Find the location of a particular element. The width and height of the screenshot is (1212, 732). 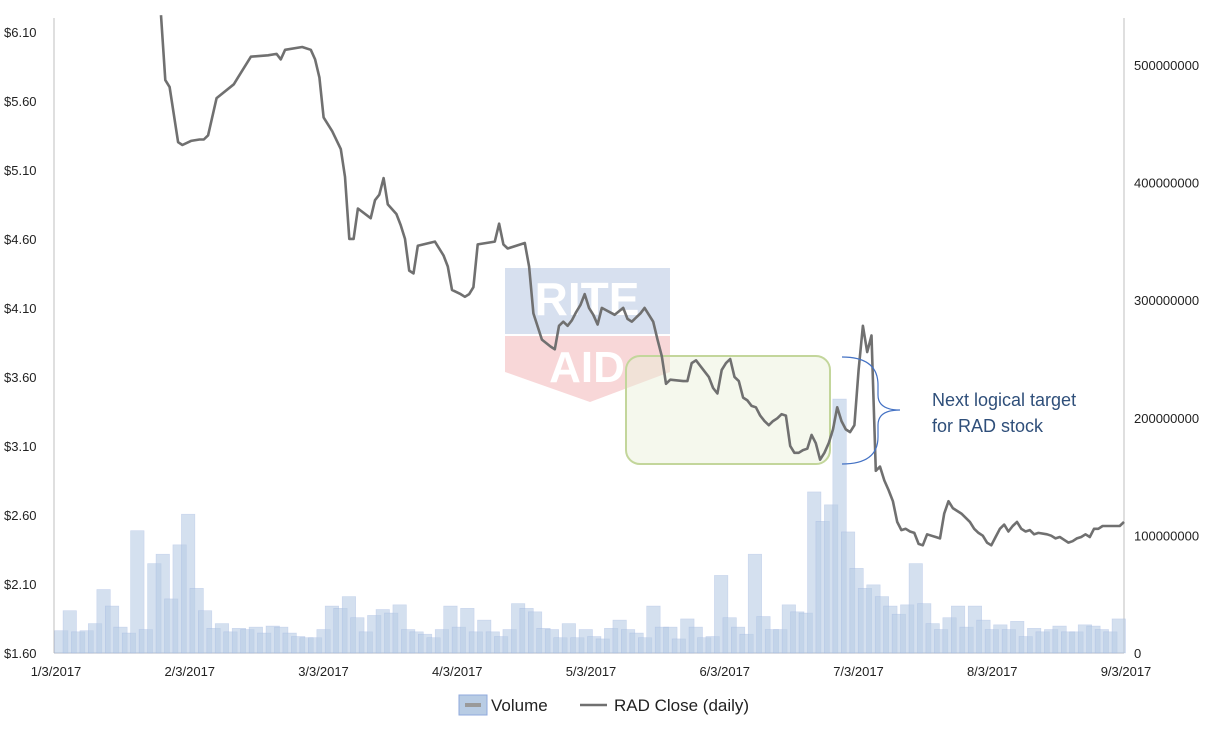

x-tick-label: 9/3/2017 is located at coordinates (1126, 671).